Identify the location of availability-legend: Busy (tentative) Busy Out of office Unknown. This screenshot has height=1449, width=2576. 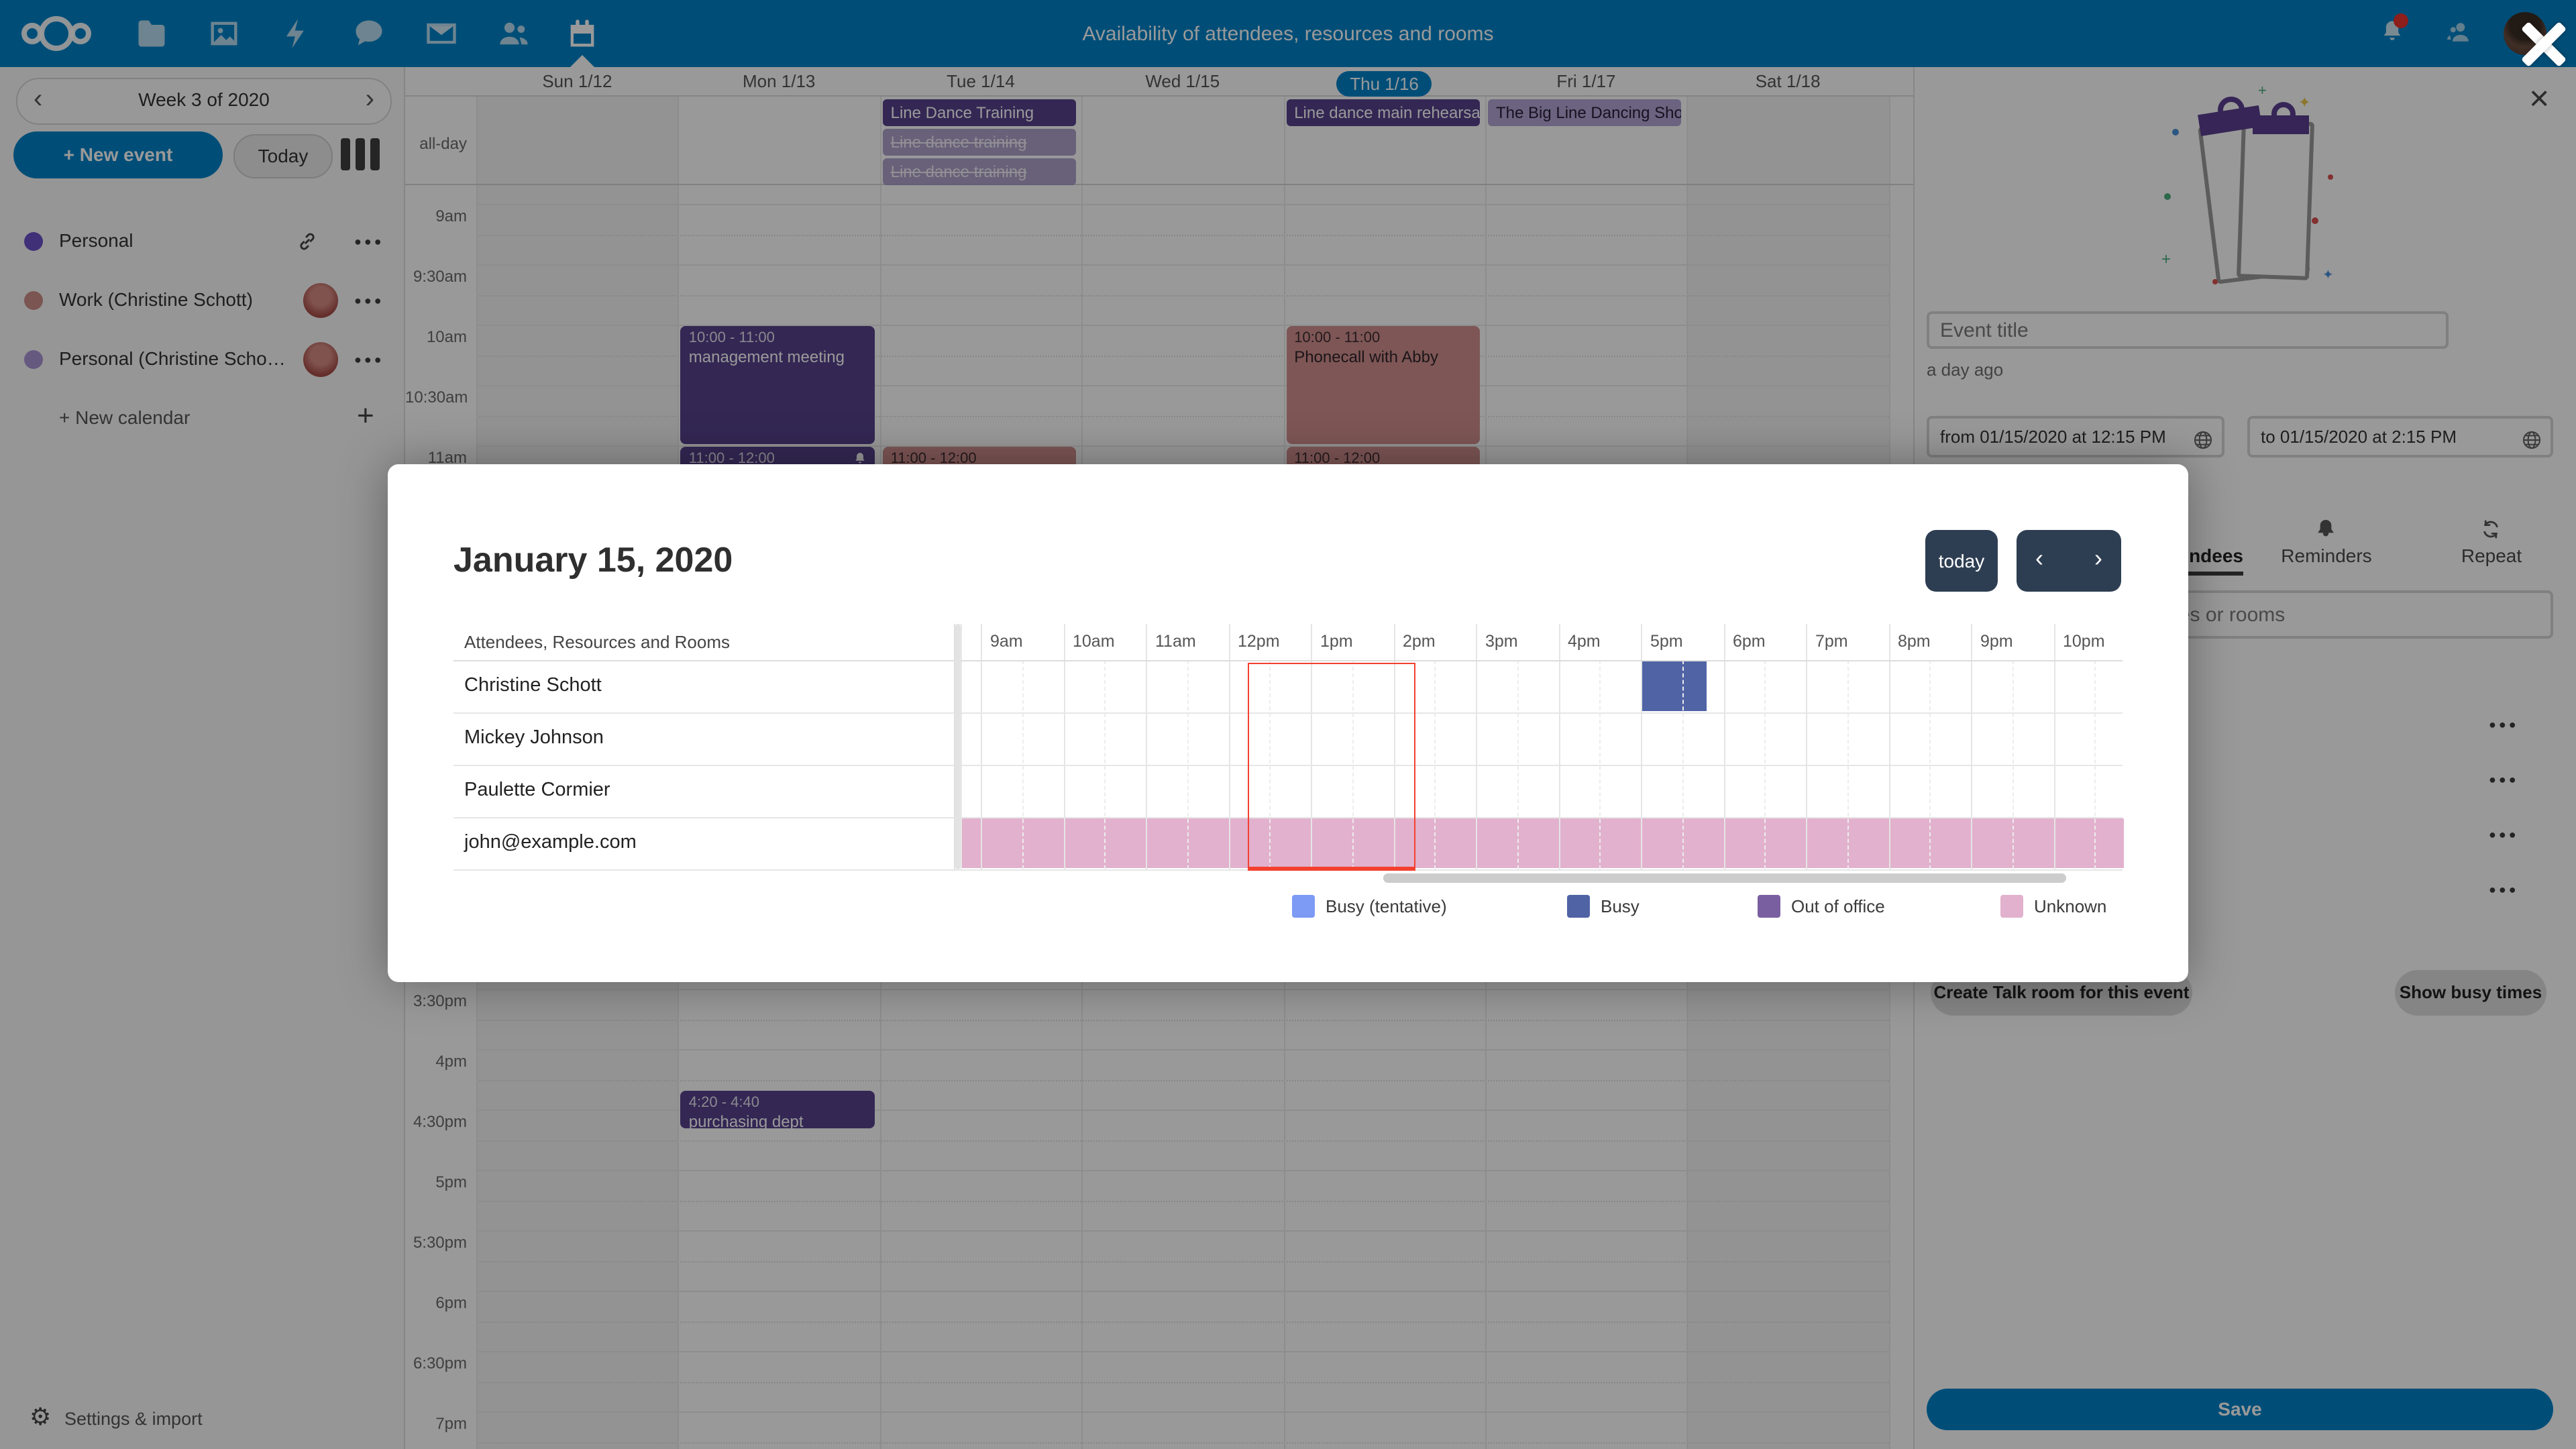
(1288, 908).